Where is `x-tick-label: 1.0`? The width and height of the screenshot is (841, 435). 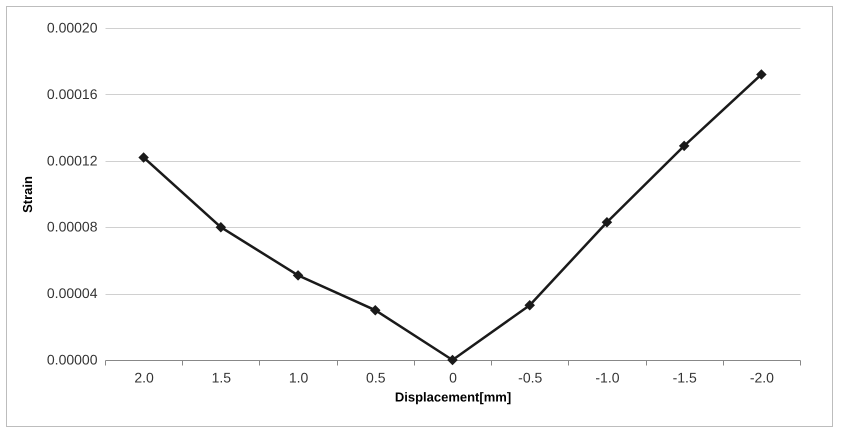
x-tick-label: 1.0 is located at coordinates (298, 378).